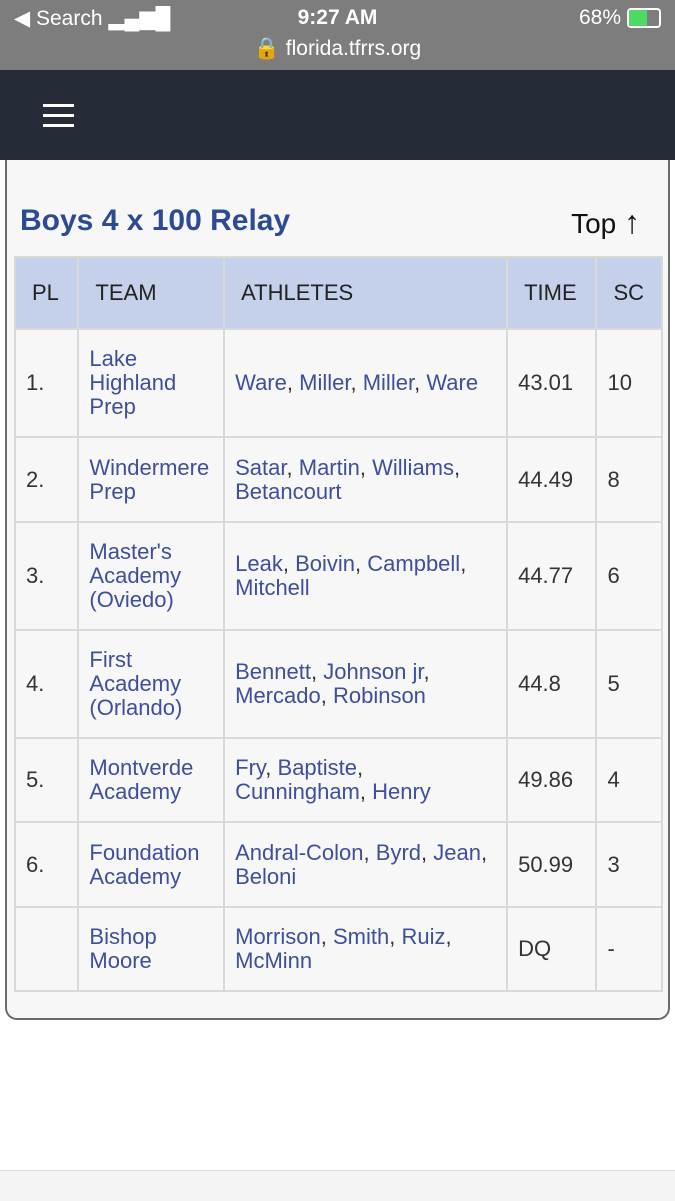 Image resolution: width=675 pixels, height=1201 pixels. I want to click on athlete-link: Williams, so click(413, 467).